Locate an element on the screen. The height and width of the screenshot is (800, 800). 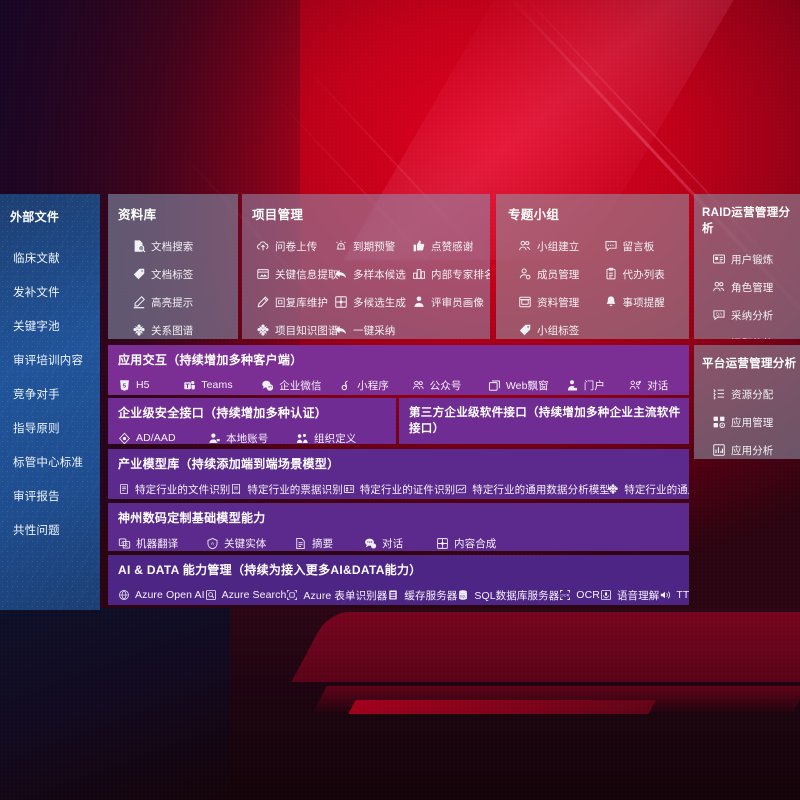
sidebar-item-label: 审评培训内容 is located at coordinates (48, 361).